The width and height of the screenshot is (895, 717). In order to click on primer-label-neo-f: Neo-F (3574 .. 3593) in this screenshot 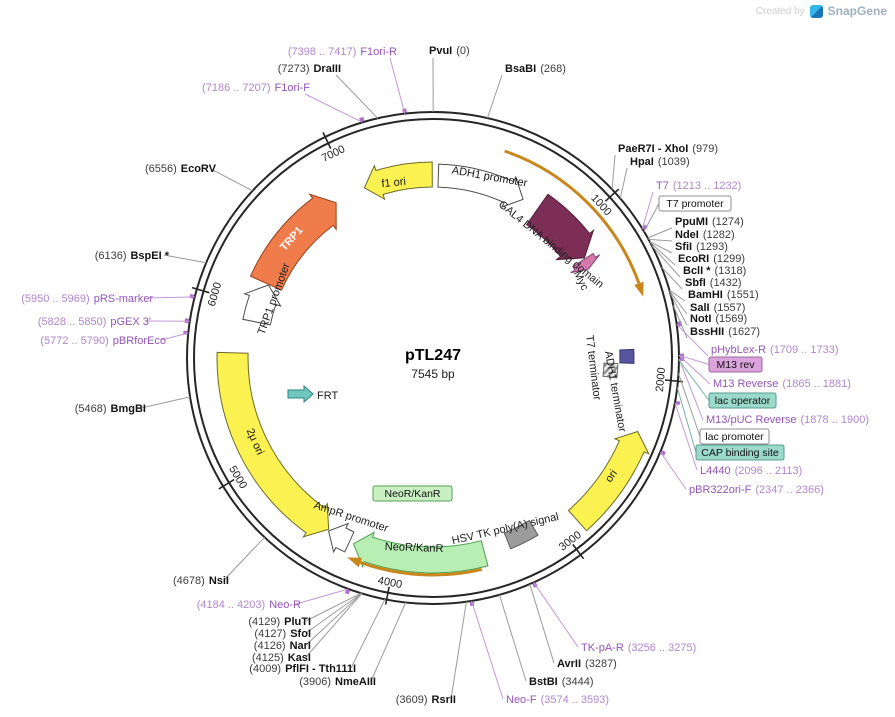, I will do `click(557, 700)`.